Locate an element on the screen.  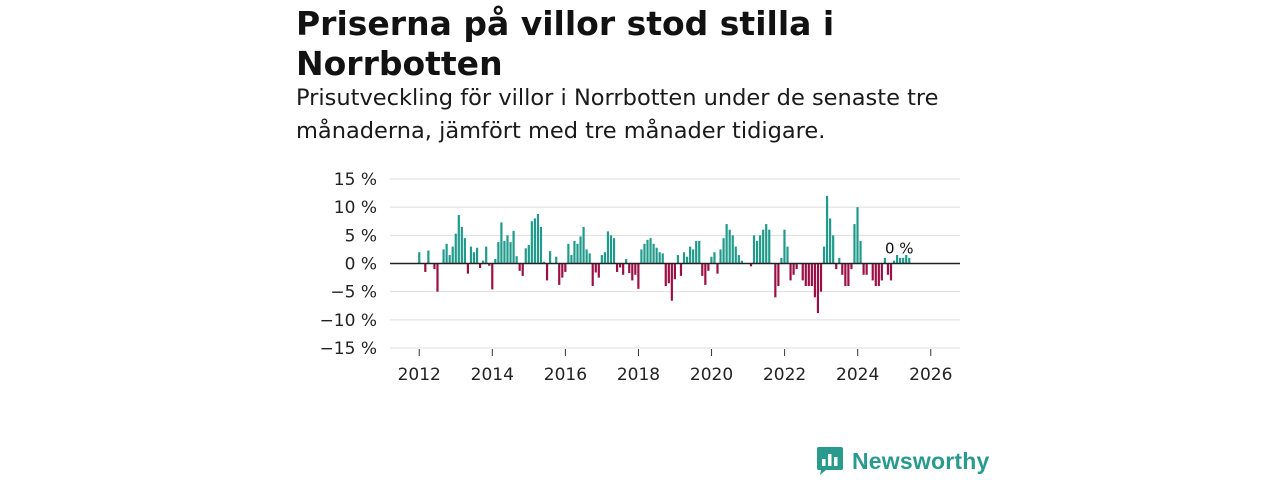
newsworthy-logo-icon is located at coordinates (830, 461).